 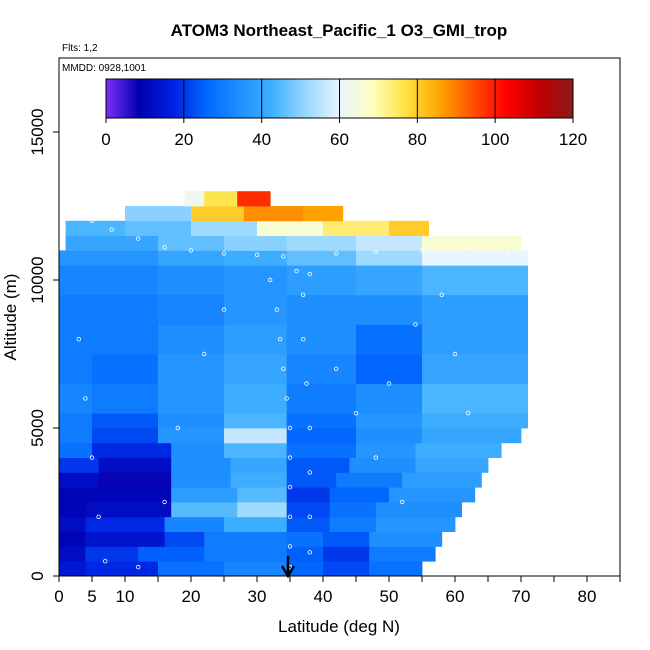 What do you see at coordinates (37, 428) in the screenshot?
I see `y-tick-label: 5000` at bounding box center [37, 428].